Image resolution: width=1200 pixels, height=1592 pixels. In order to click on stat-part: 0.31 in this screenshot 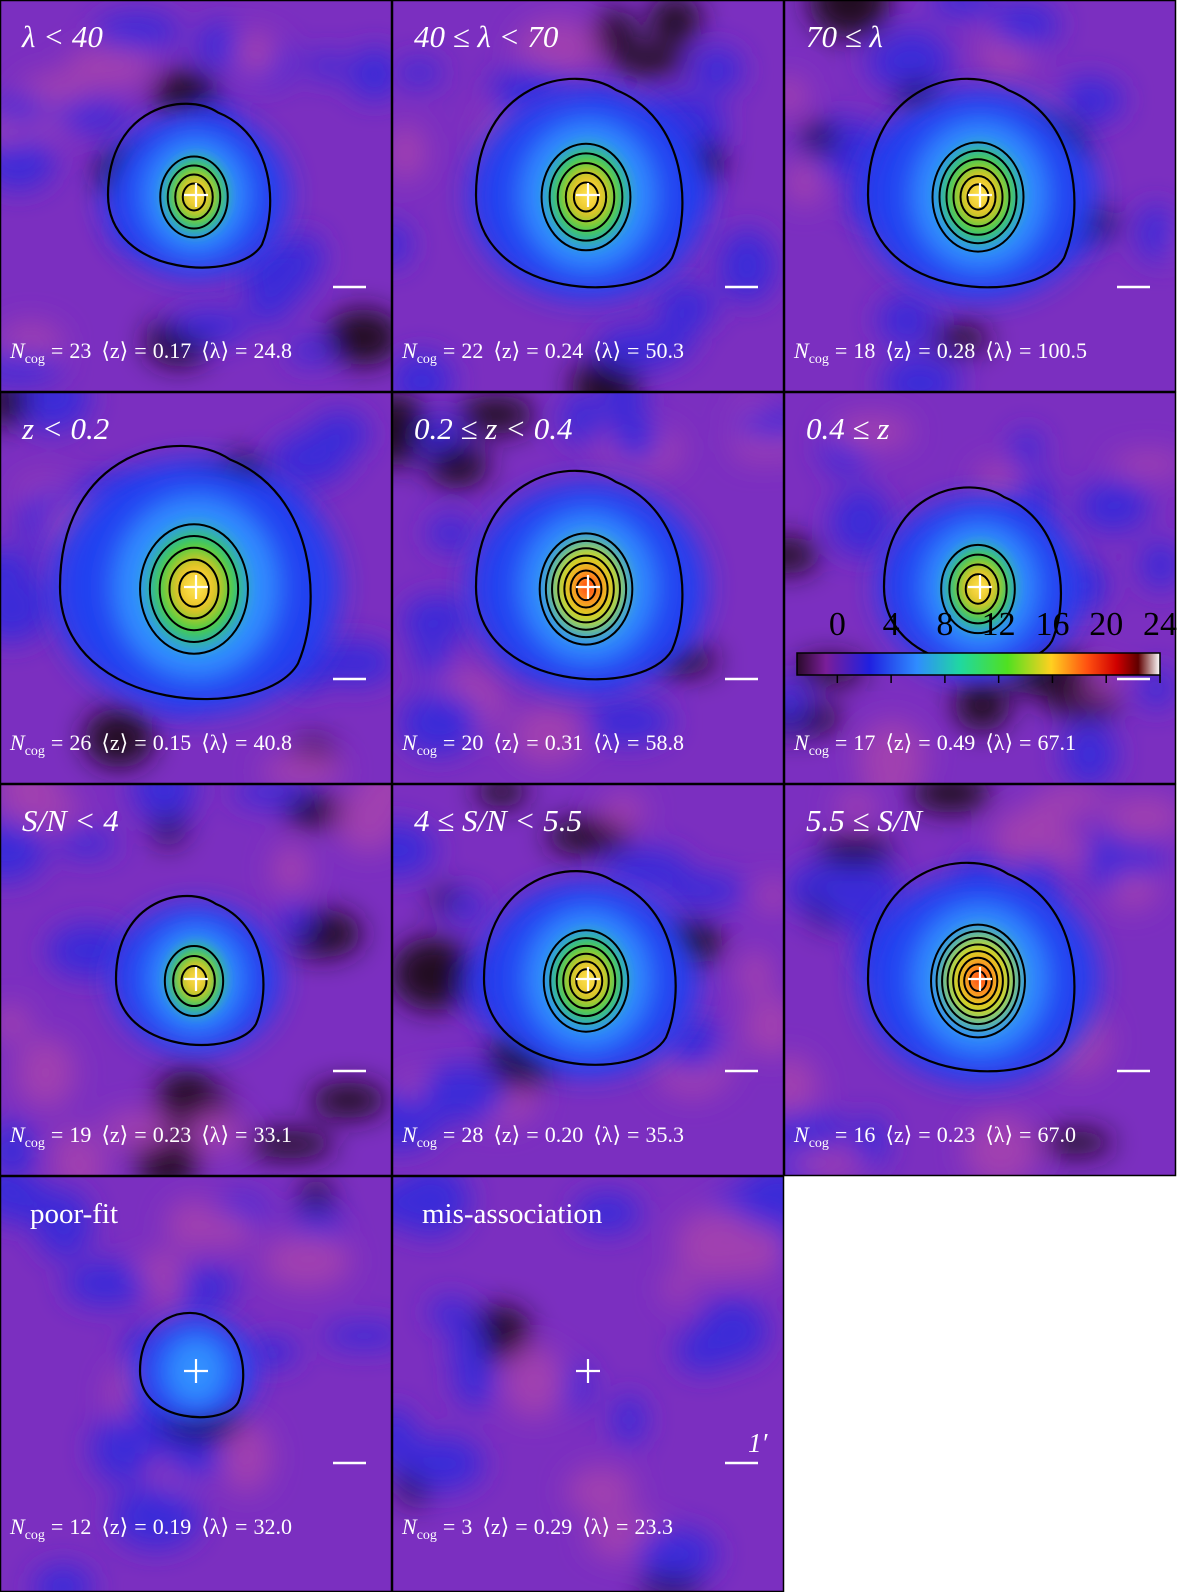, I will do `click(564, 742)`.